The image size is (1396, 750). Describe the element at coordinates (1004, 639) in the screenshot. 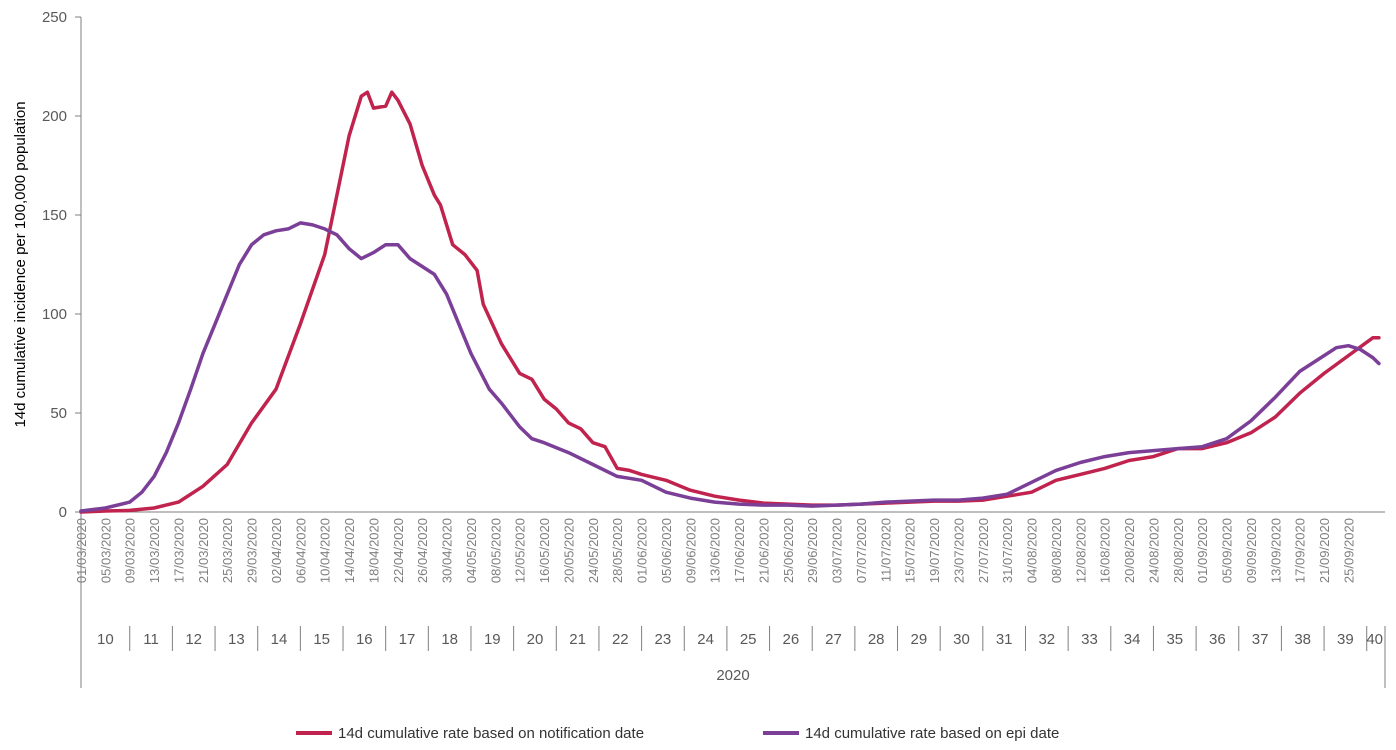

I see `week-label: 31` at that location.